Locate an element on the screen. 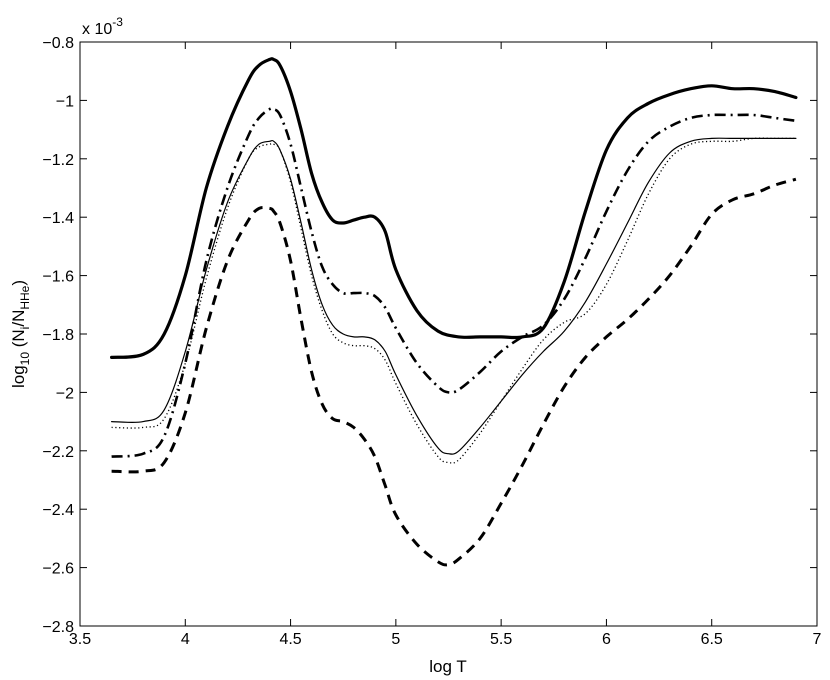 The image size is (830, 680). y-axis-label-close: ) is located at coordinates (18, 283).